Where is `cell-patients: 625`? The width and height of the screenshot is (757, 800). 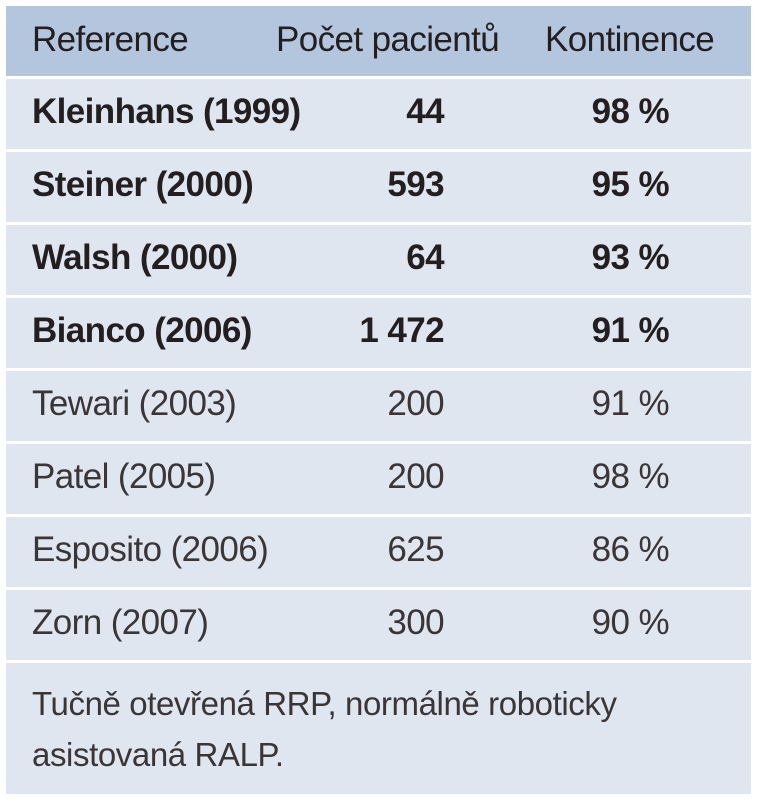 cell-patients: 625 is located at coordinates (415, 549).